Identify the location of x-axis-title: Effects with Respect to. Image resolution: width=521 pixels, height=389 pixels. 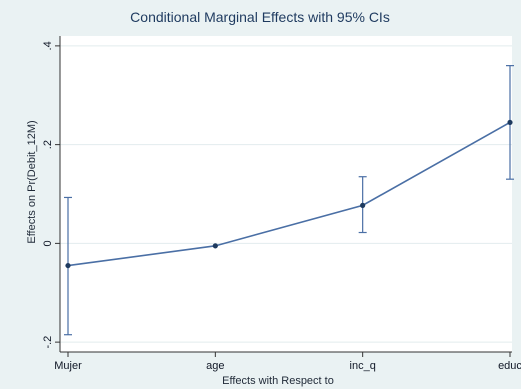
(278, 381).